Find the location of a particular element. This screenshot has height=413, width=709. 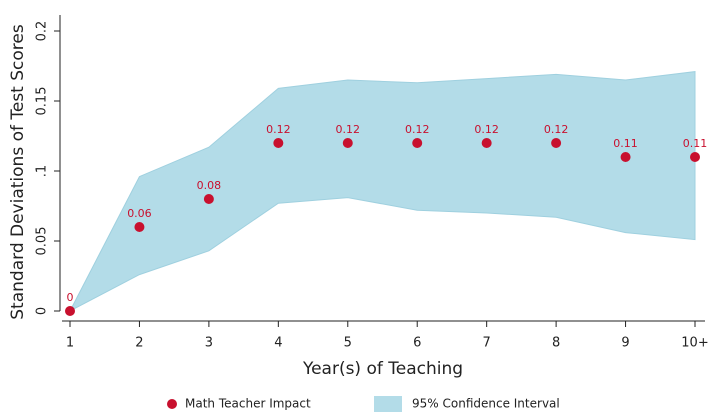

x-tick-label: 9 is located at coordinates (625, 343).